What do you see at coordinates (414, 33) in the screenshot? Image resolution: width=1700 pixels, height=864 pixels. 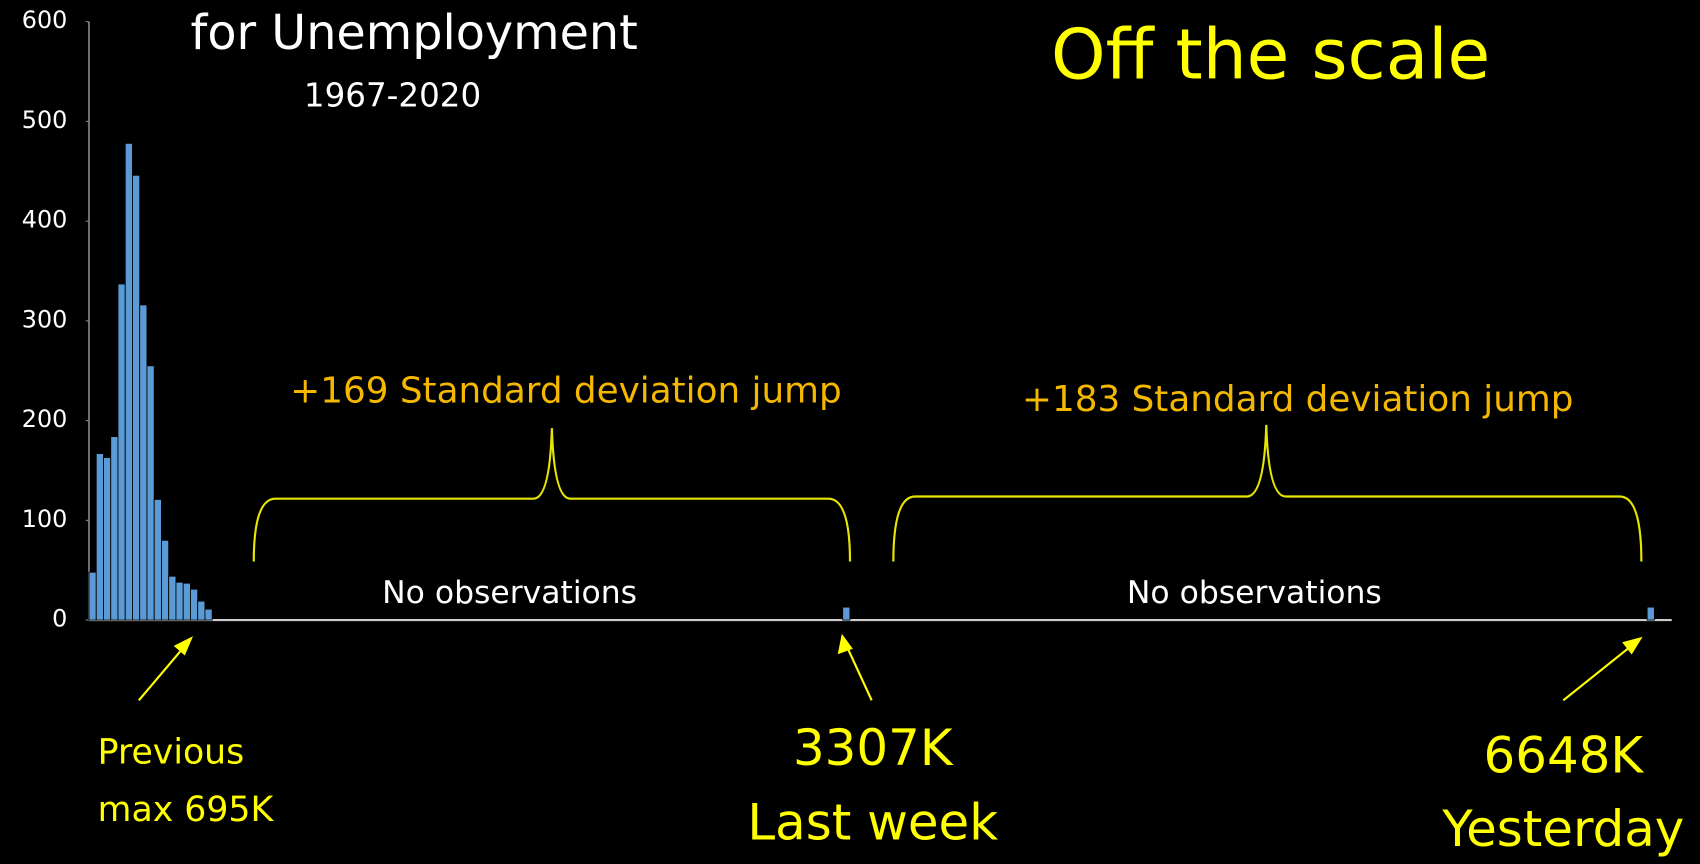 I see `chart-title: for Unemployment` at bounding box center [414, 33].